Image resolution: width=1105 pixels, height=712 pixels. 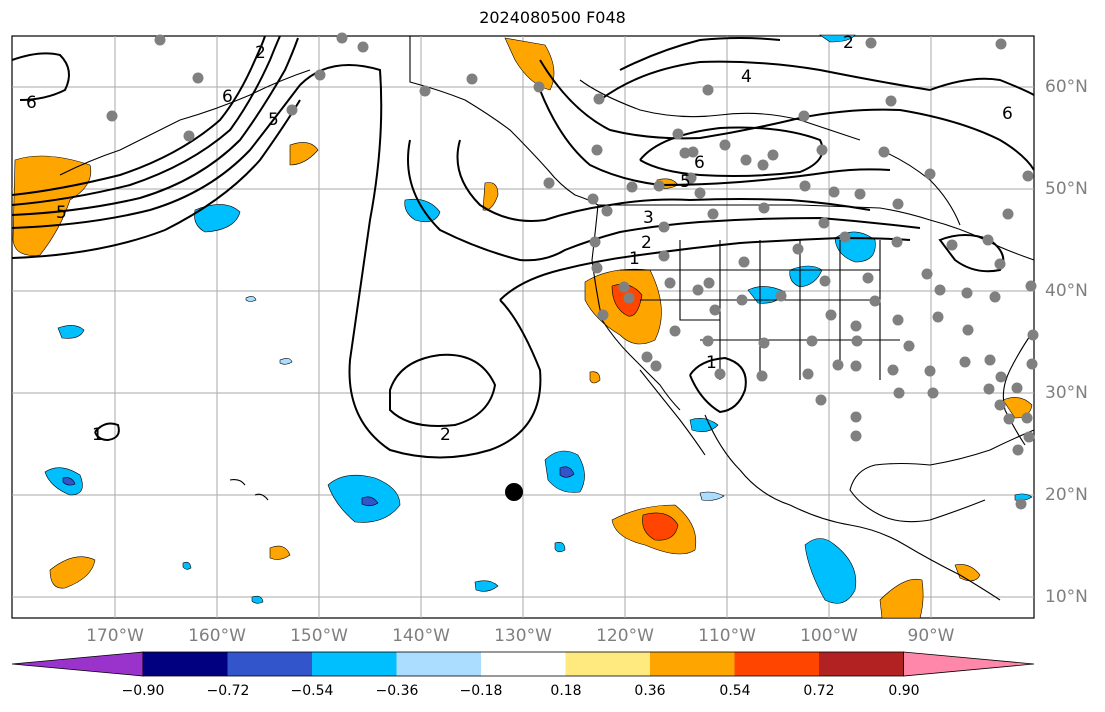 What do you see at coordinates (672, 412) in the screenshot?
I see `baja` at bounding box center [672, 412].